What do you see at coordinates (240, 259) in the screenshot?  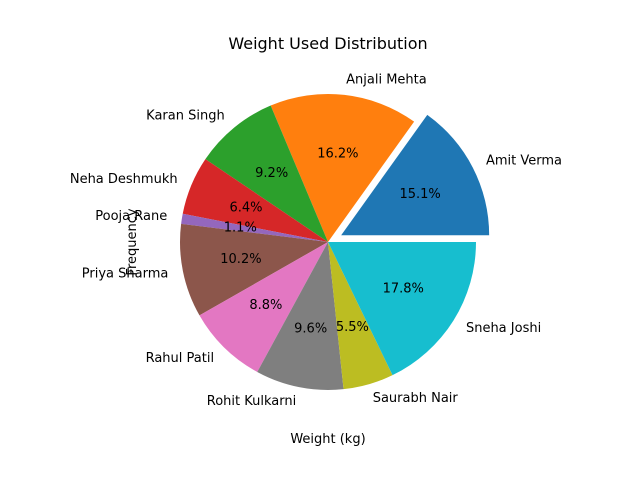 I see `percent-label-priya-sharma: 10.2%` at bounding box center [240, 259].